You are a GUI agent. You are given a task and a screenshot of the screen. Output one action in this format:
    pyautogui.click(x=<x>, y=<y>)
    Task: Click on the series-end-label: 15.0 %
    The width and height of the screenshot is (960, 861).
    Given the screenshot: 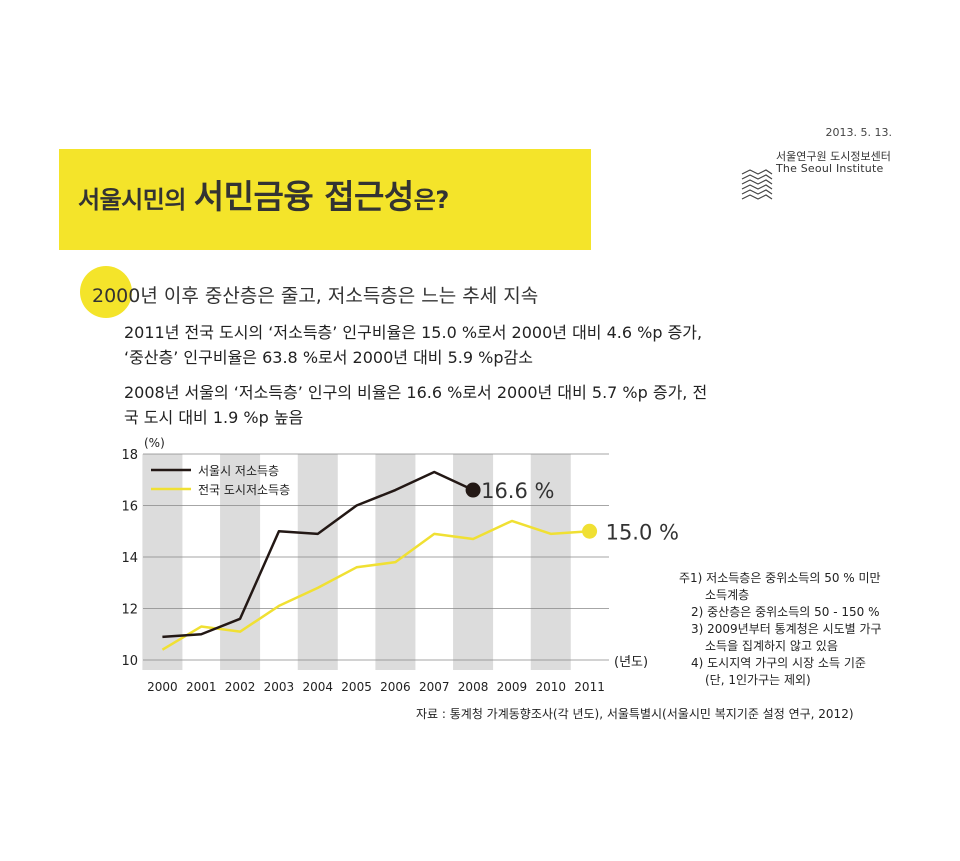 What is the action you would take?
    pyautogui.click(x=642, y=532)
    